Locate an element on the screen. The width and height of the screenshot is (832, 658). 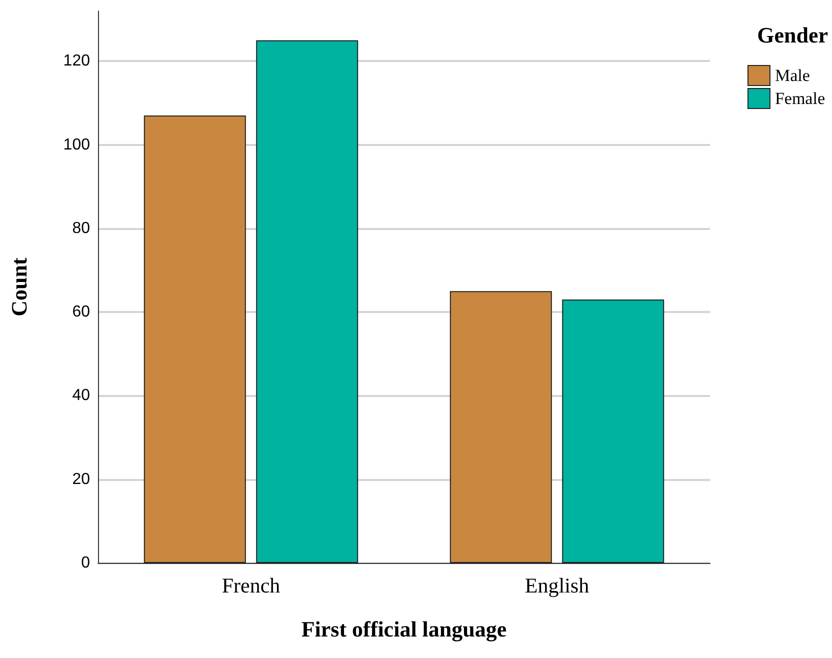
y-tick-label: 20 is located at coordinates (81, 479).